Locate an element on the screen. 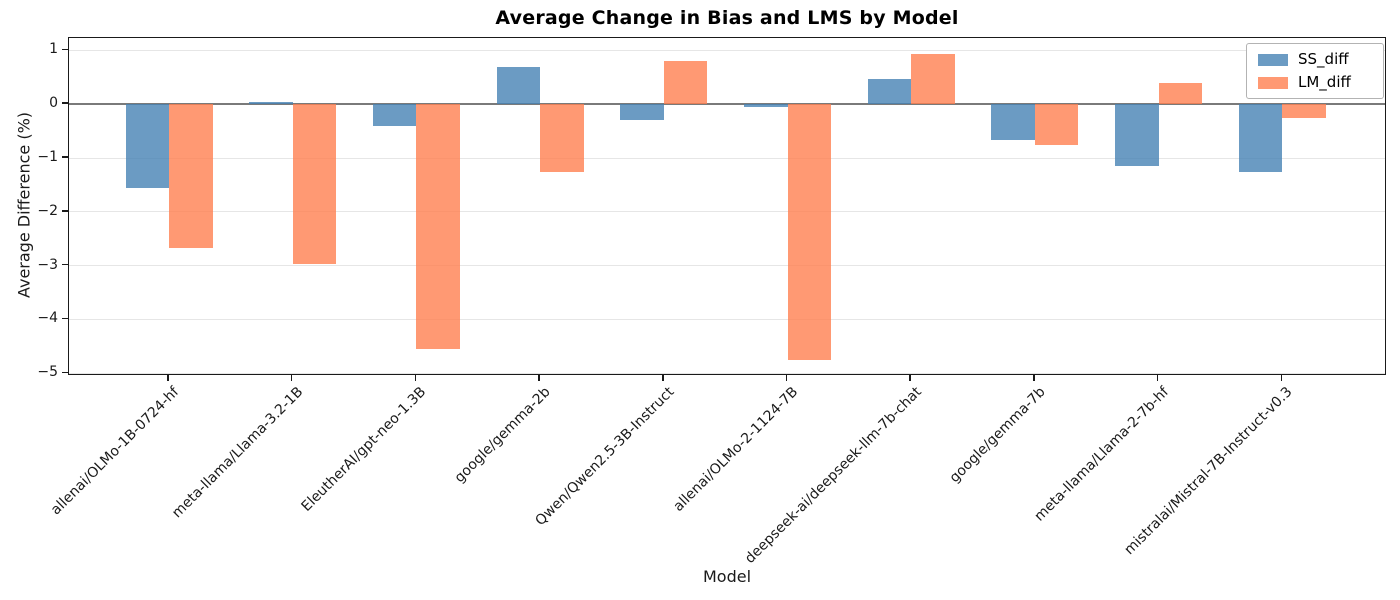 This screenshot has height=600, width=1400. x-tick-label: meta-llama/Llama-3.2-1B is located at coordinates (237, 453).